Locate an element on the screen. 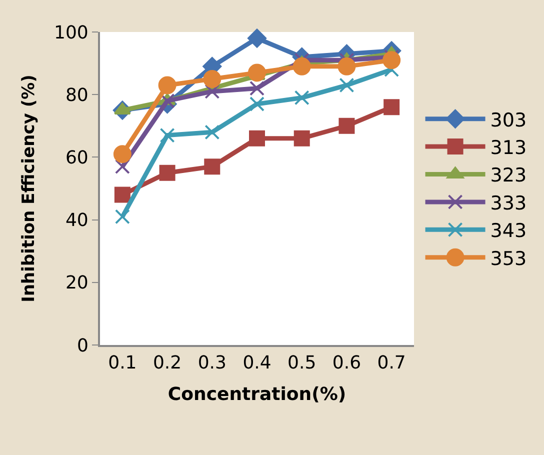 The image size is (544, 455). x-tick-label: 0.3 is located at coordinates (212, 363).